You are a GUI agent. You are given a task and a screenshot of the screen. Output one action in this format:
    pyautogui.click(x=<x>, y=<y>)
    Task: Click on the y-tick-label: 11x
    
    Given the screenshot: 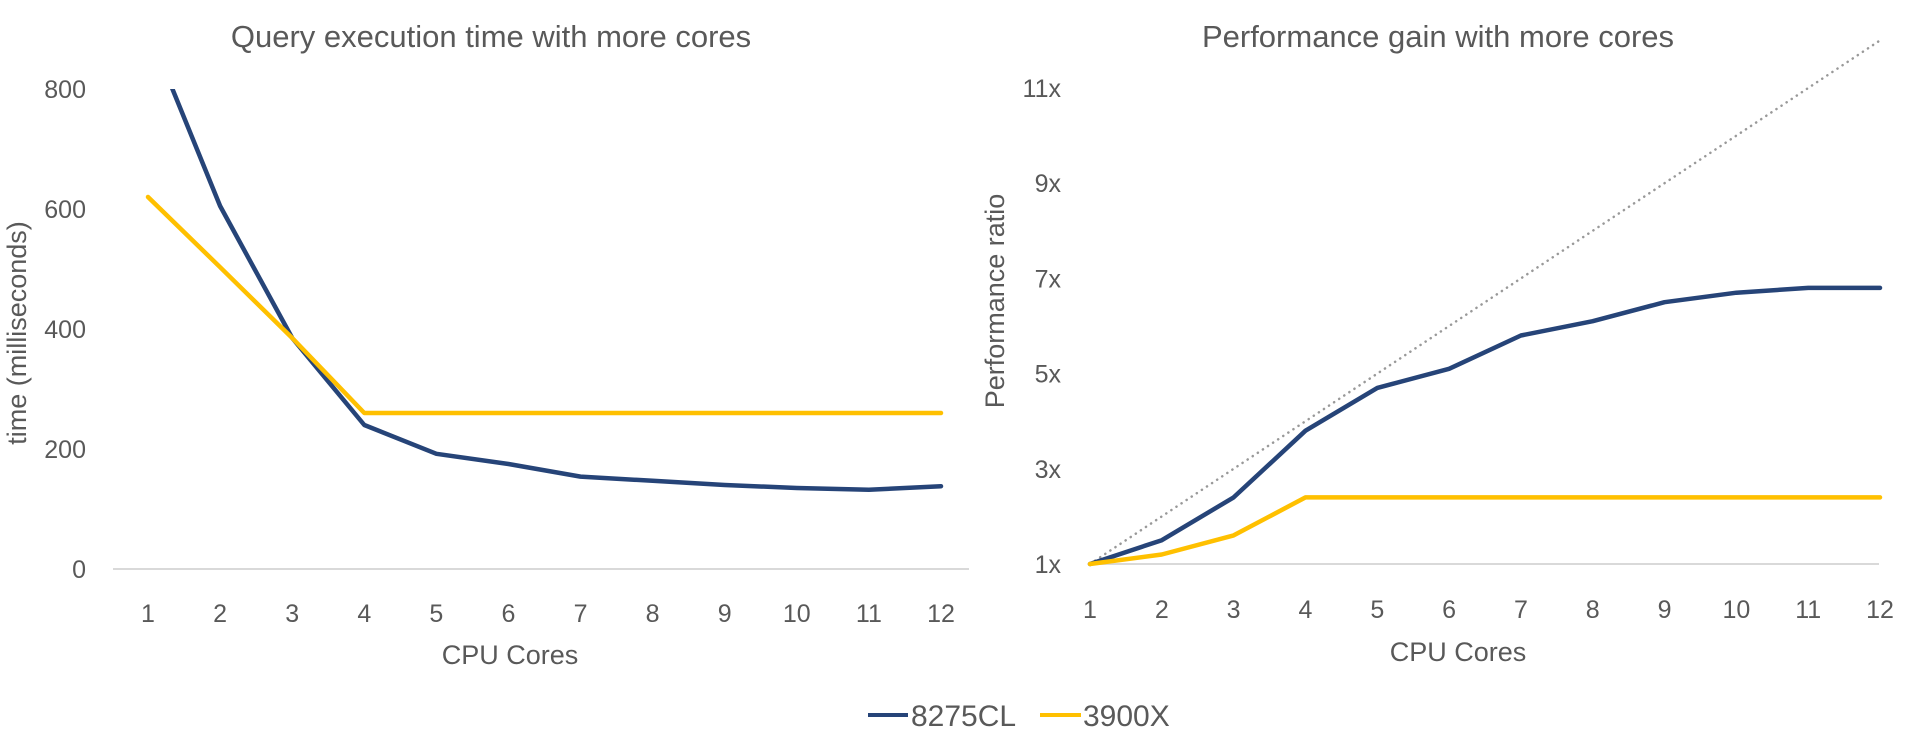 What is the action you would take?
    pyautogui.click(x=1042, y=89)
    